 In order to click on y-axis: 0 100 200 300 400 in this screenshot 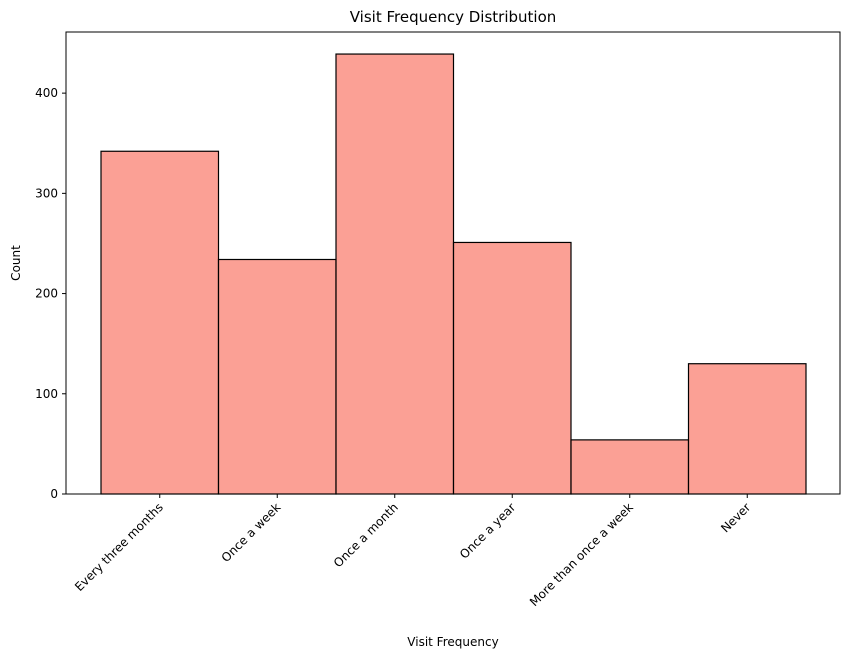, I will do `click(50, 293)`.